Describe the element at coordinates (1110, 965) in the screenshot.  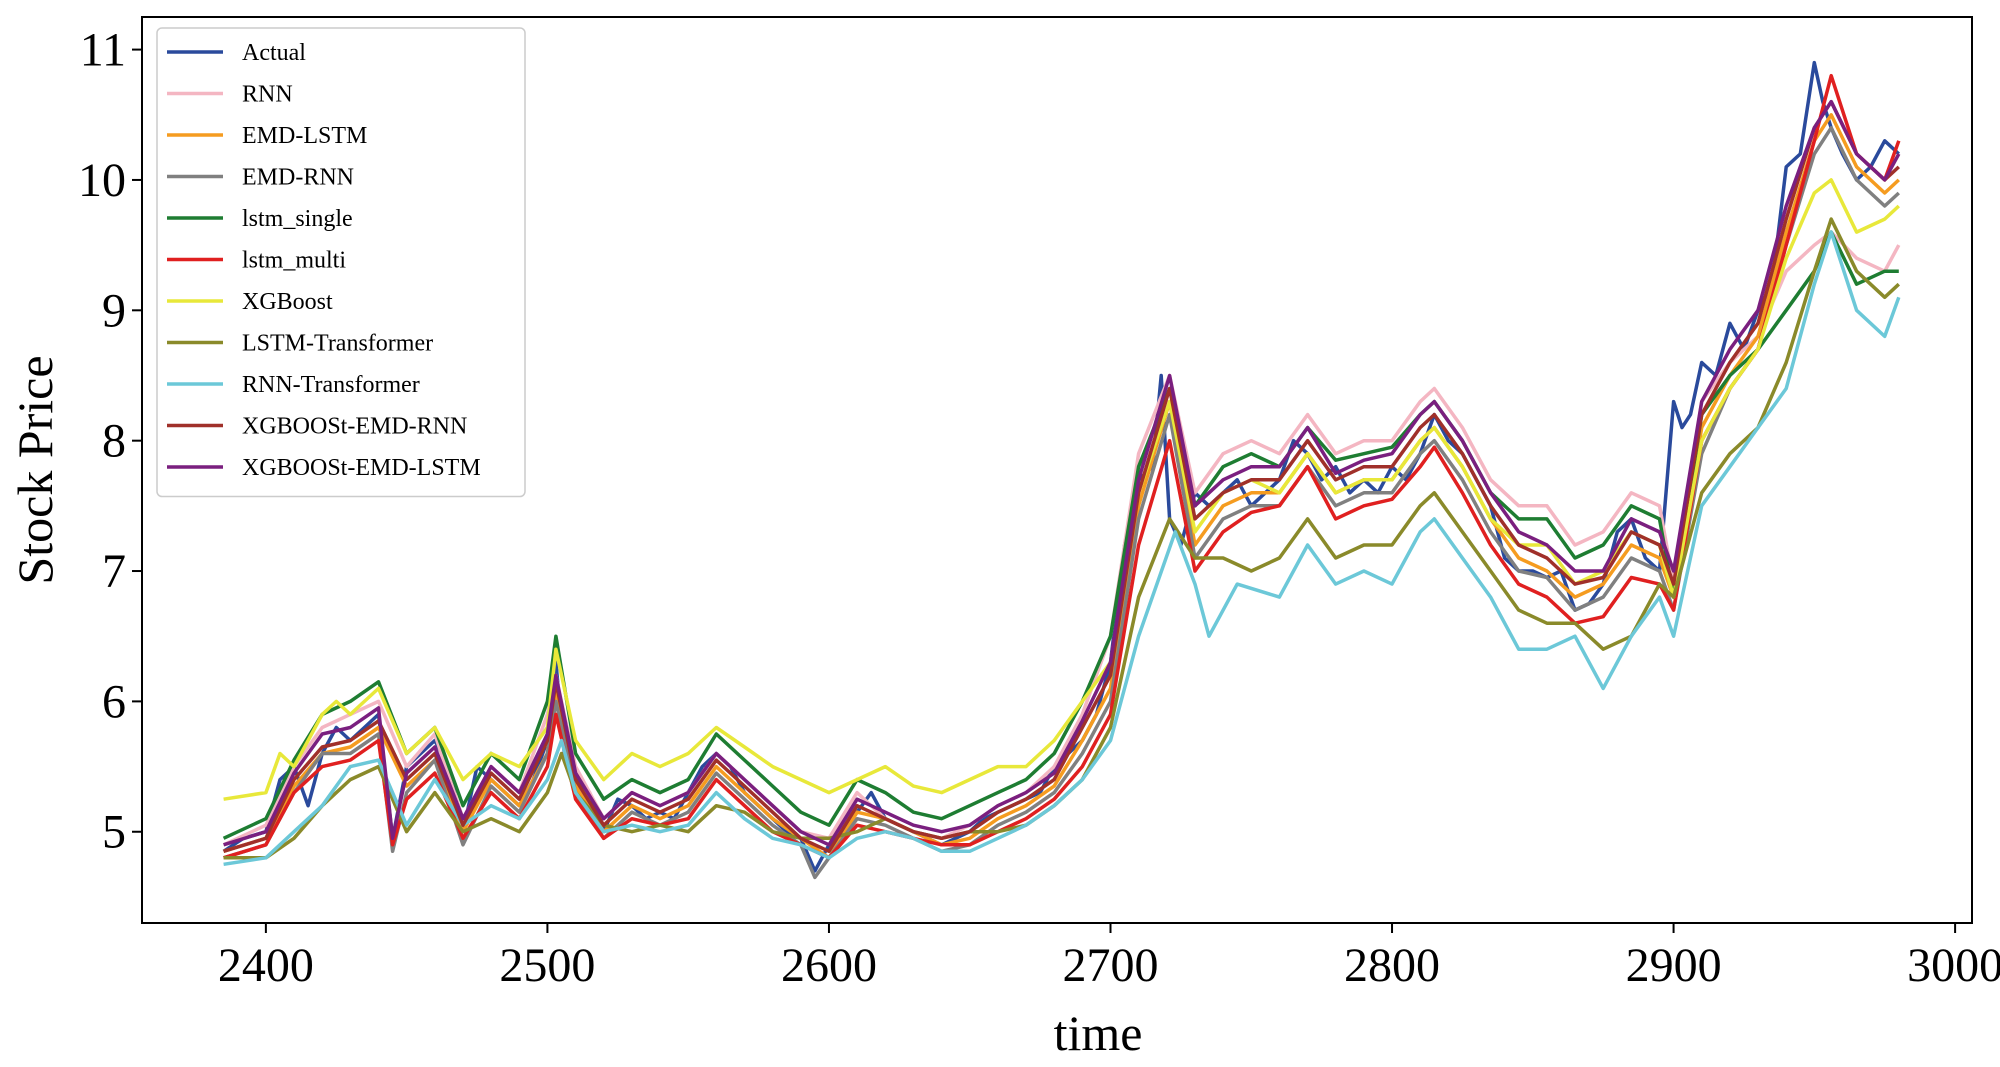
I see `x-tick-label-3: 2700` at that location.